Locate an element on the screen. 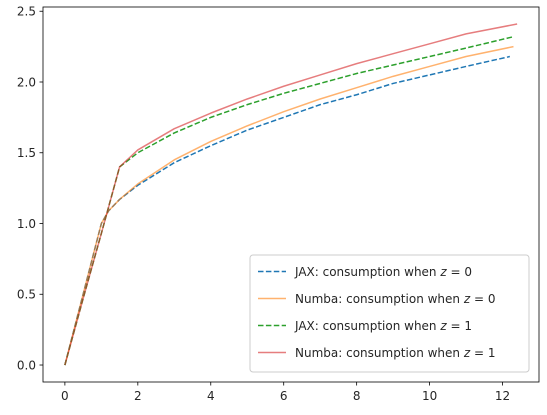  x-tick-label: 4 is located at coordinates (211, 396).